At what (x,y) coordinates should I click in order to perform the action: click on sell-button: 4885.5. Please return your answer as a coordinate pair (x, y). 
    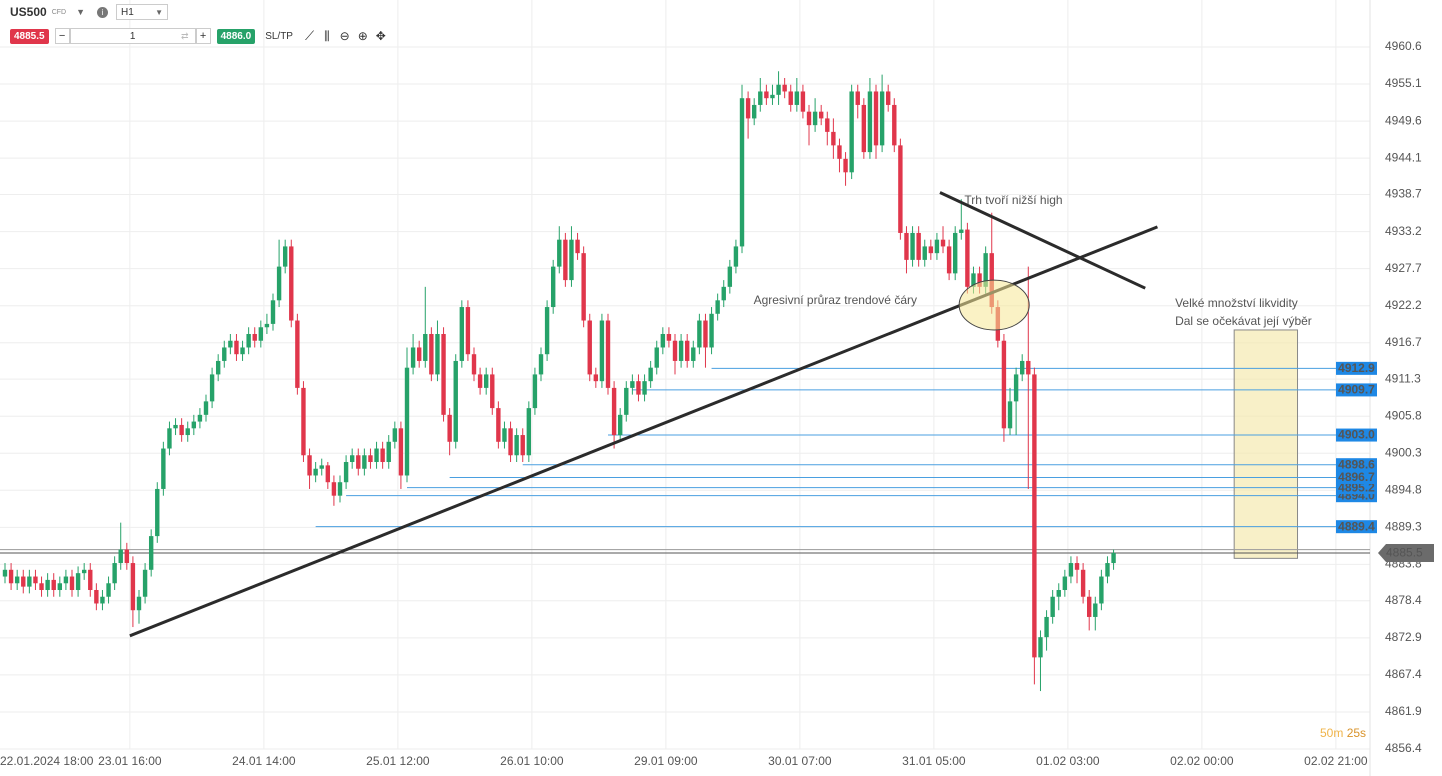
    Looking at the image, I should click on (29, 36).